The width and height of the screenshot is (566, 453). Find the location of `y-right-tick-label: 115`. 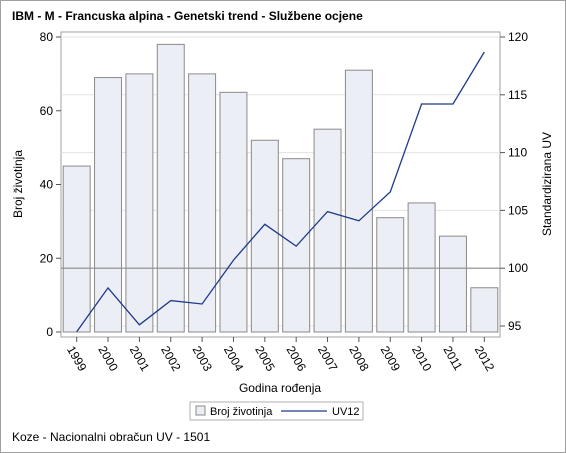

y-right-tick-label: 115 is located at coordinates (517, 95).